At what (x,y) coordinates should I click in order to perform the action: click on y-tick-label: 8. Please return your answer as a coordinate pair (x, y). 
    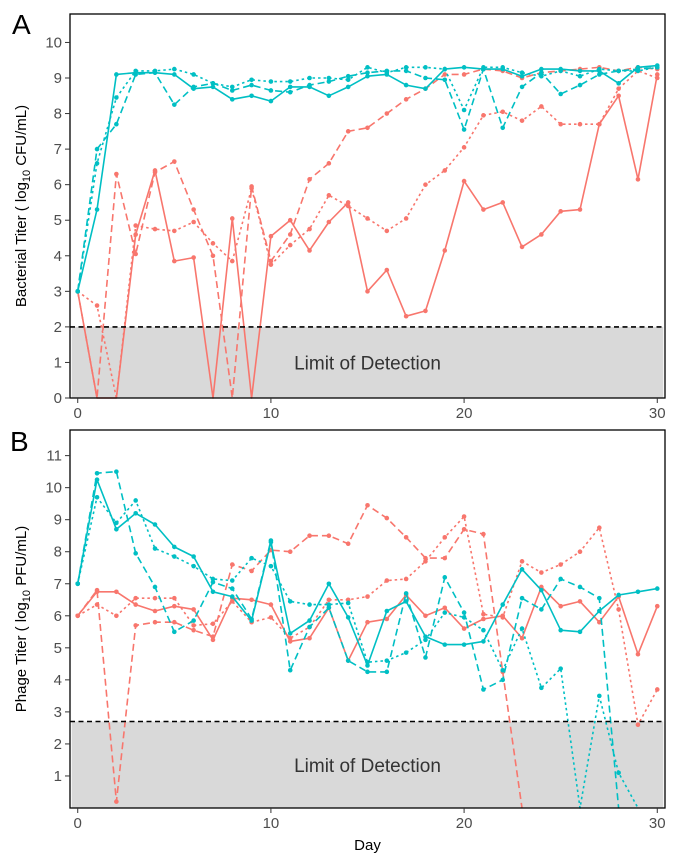
    Looking at the image, I should click on (58, 552).